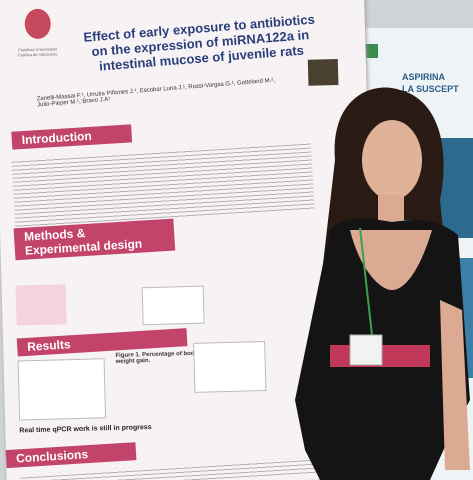  What do you see at coordinates (455, 385) in the screenshot?
I see `arm` at bounding box center [455, 385].